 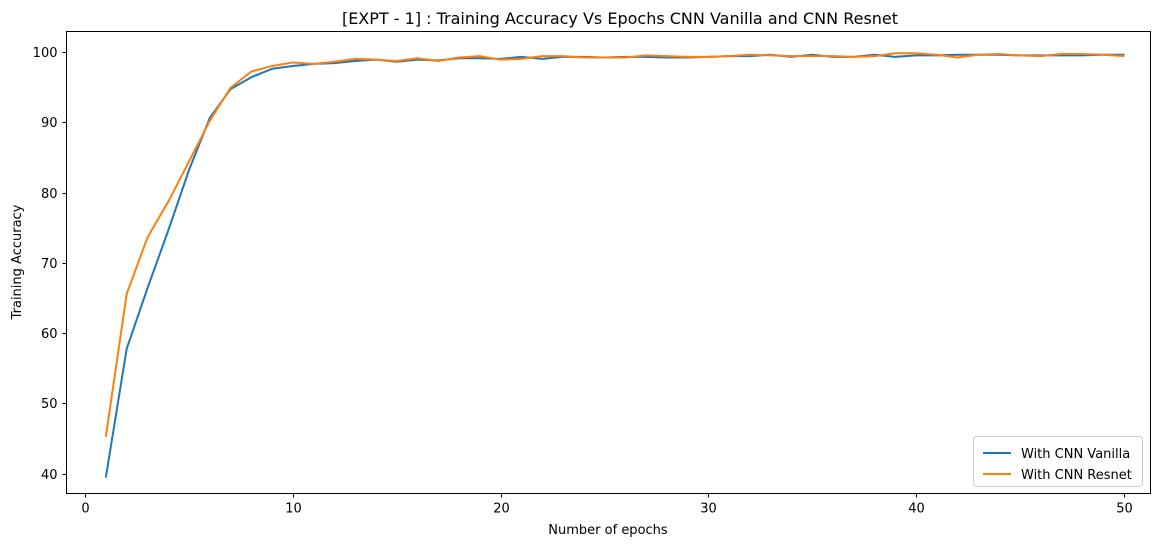 What do you see at coordinates (49, 404) in the screenshot?
I see `y-tick-label: 50` at bounding box center [49, 404].